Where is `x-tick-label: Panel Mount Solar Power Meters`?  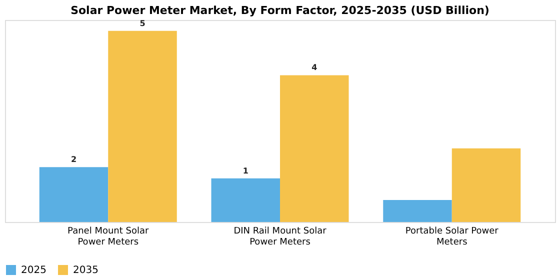
x-tick-label: Panel Mount Solar Power Meters is located at coordinates (108, 237).